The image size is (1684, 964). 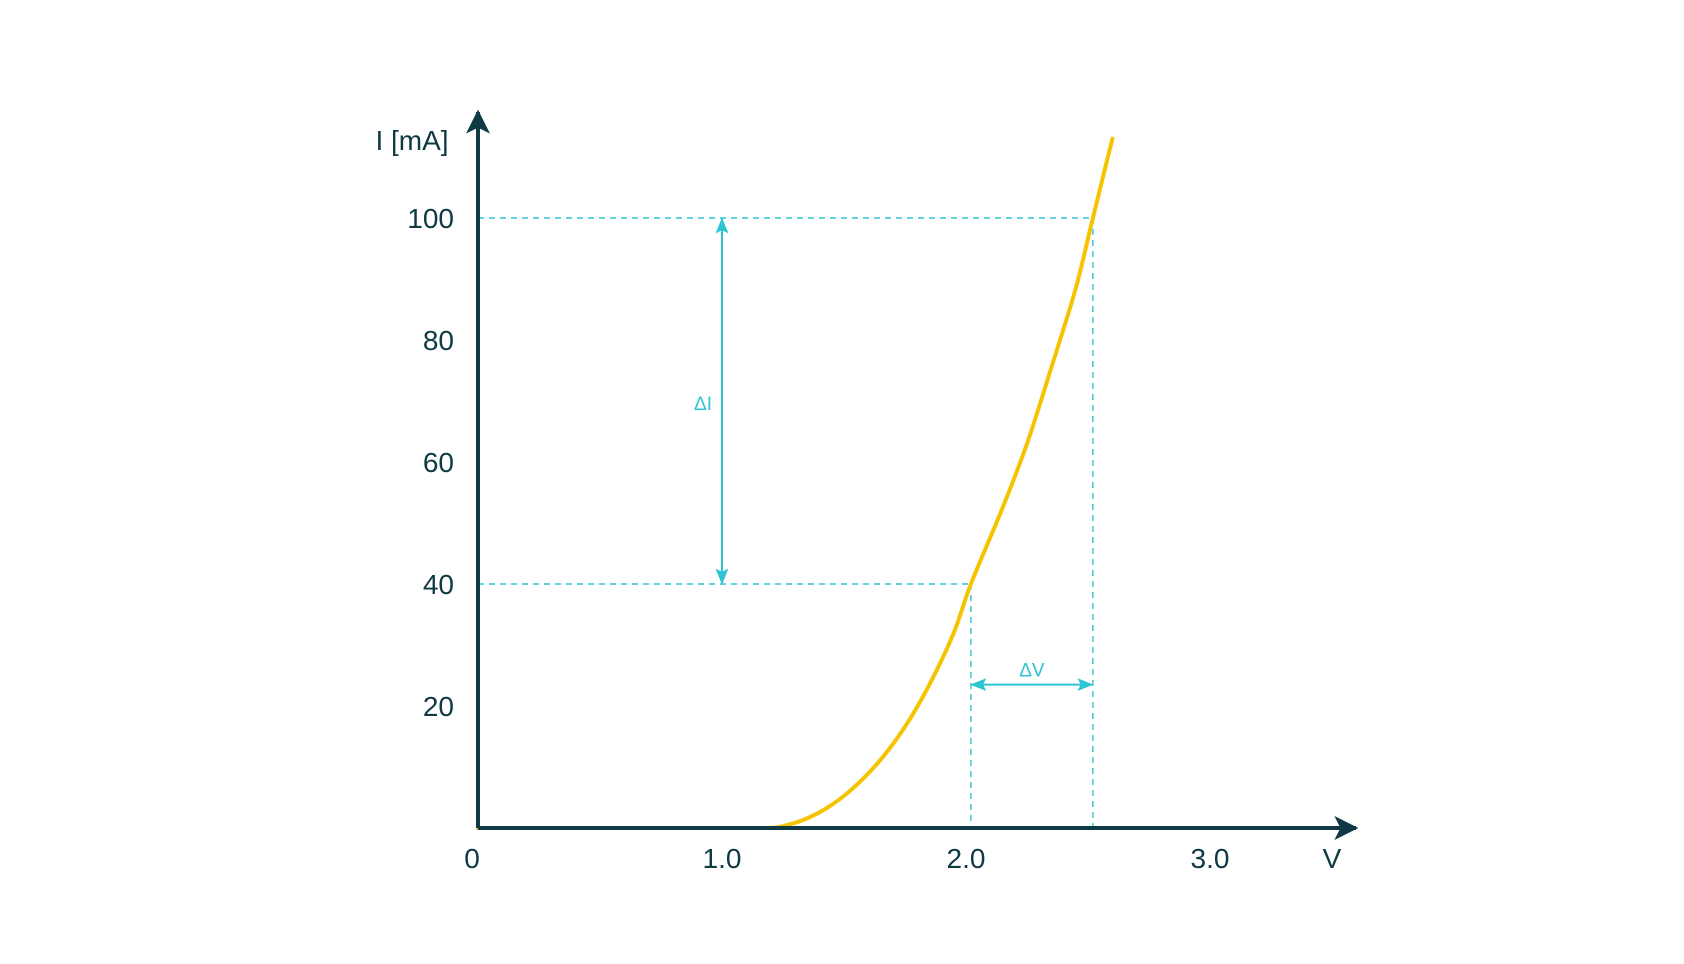 I want to click on y-axis-title: I [mA], so click(x=411, y=140).